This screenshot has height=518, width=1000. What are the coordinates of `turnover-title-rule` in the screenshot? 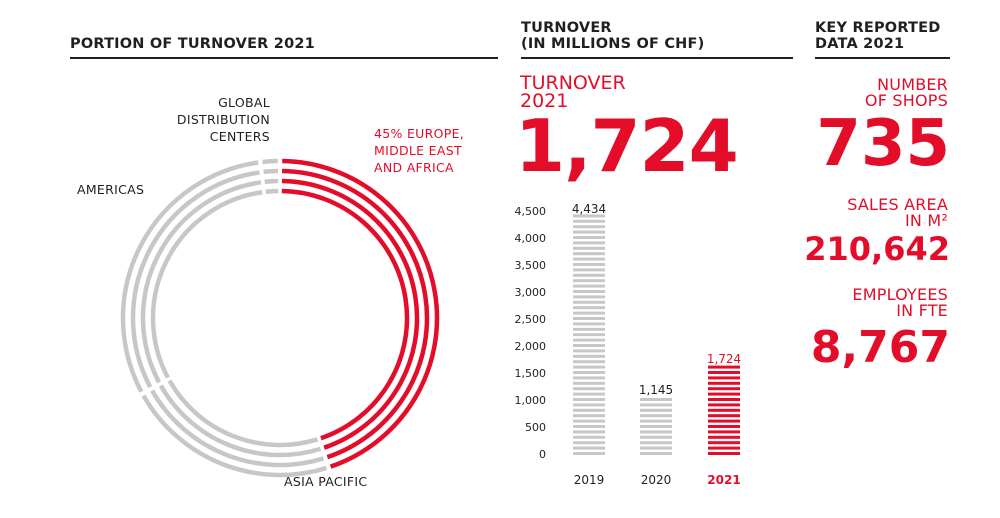 It's located at (657, 58).